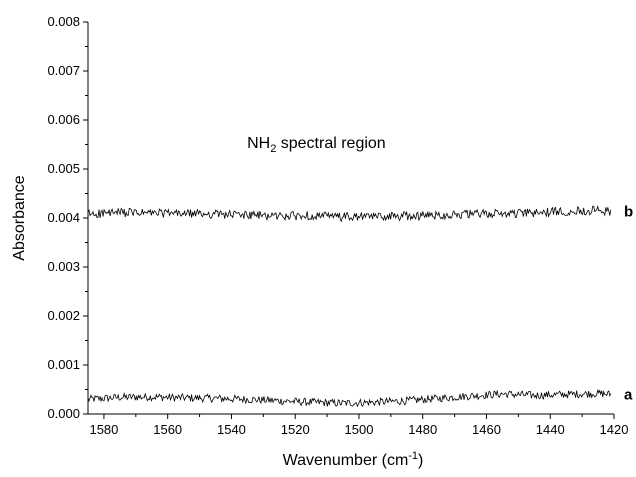 This screenshot has width=636, height=477. What do you see at coordinates (63, 315) in the screenshot?
I see `y-tick-label: 0.002` at bounding box center [63, 315].